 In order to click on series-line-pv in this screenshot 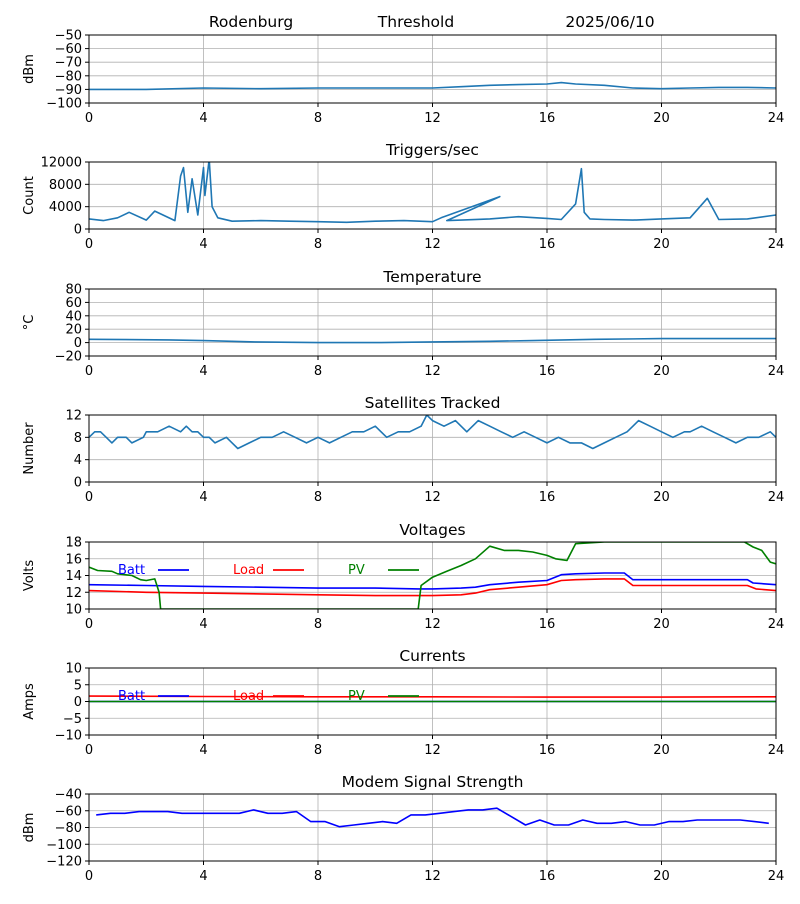, I will do `click(432, 575)`.